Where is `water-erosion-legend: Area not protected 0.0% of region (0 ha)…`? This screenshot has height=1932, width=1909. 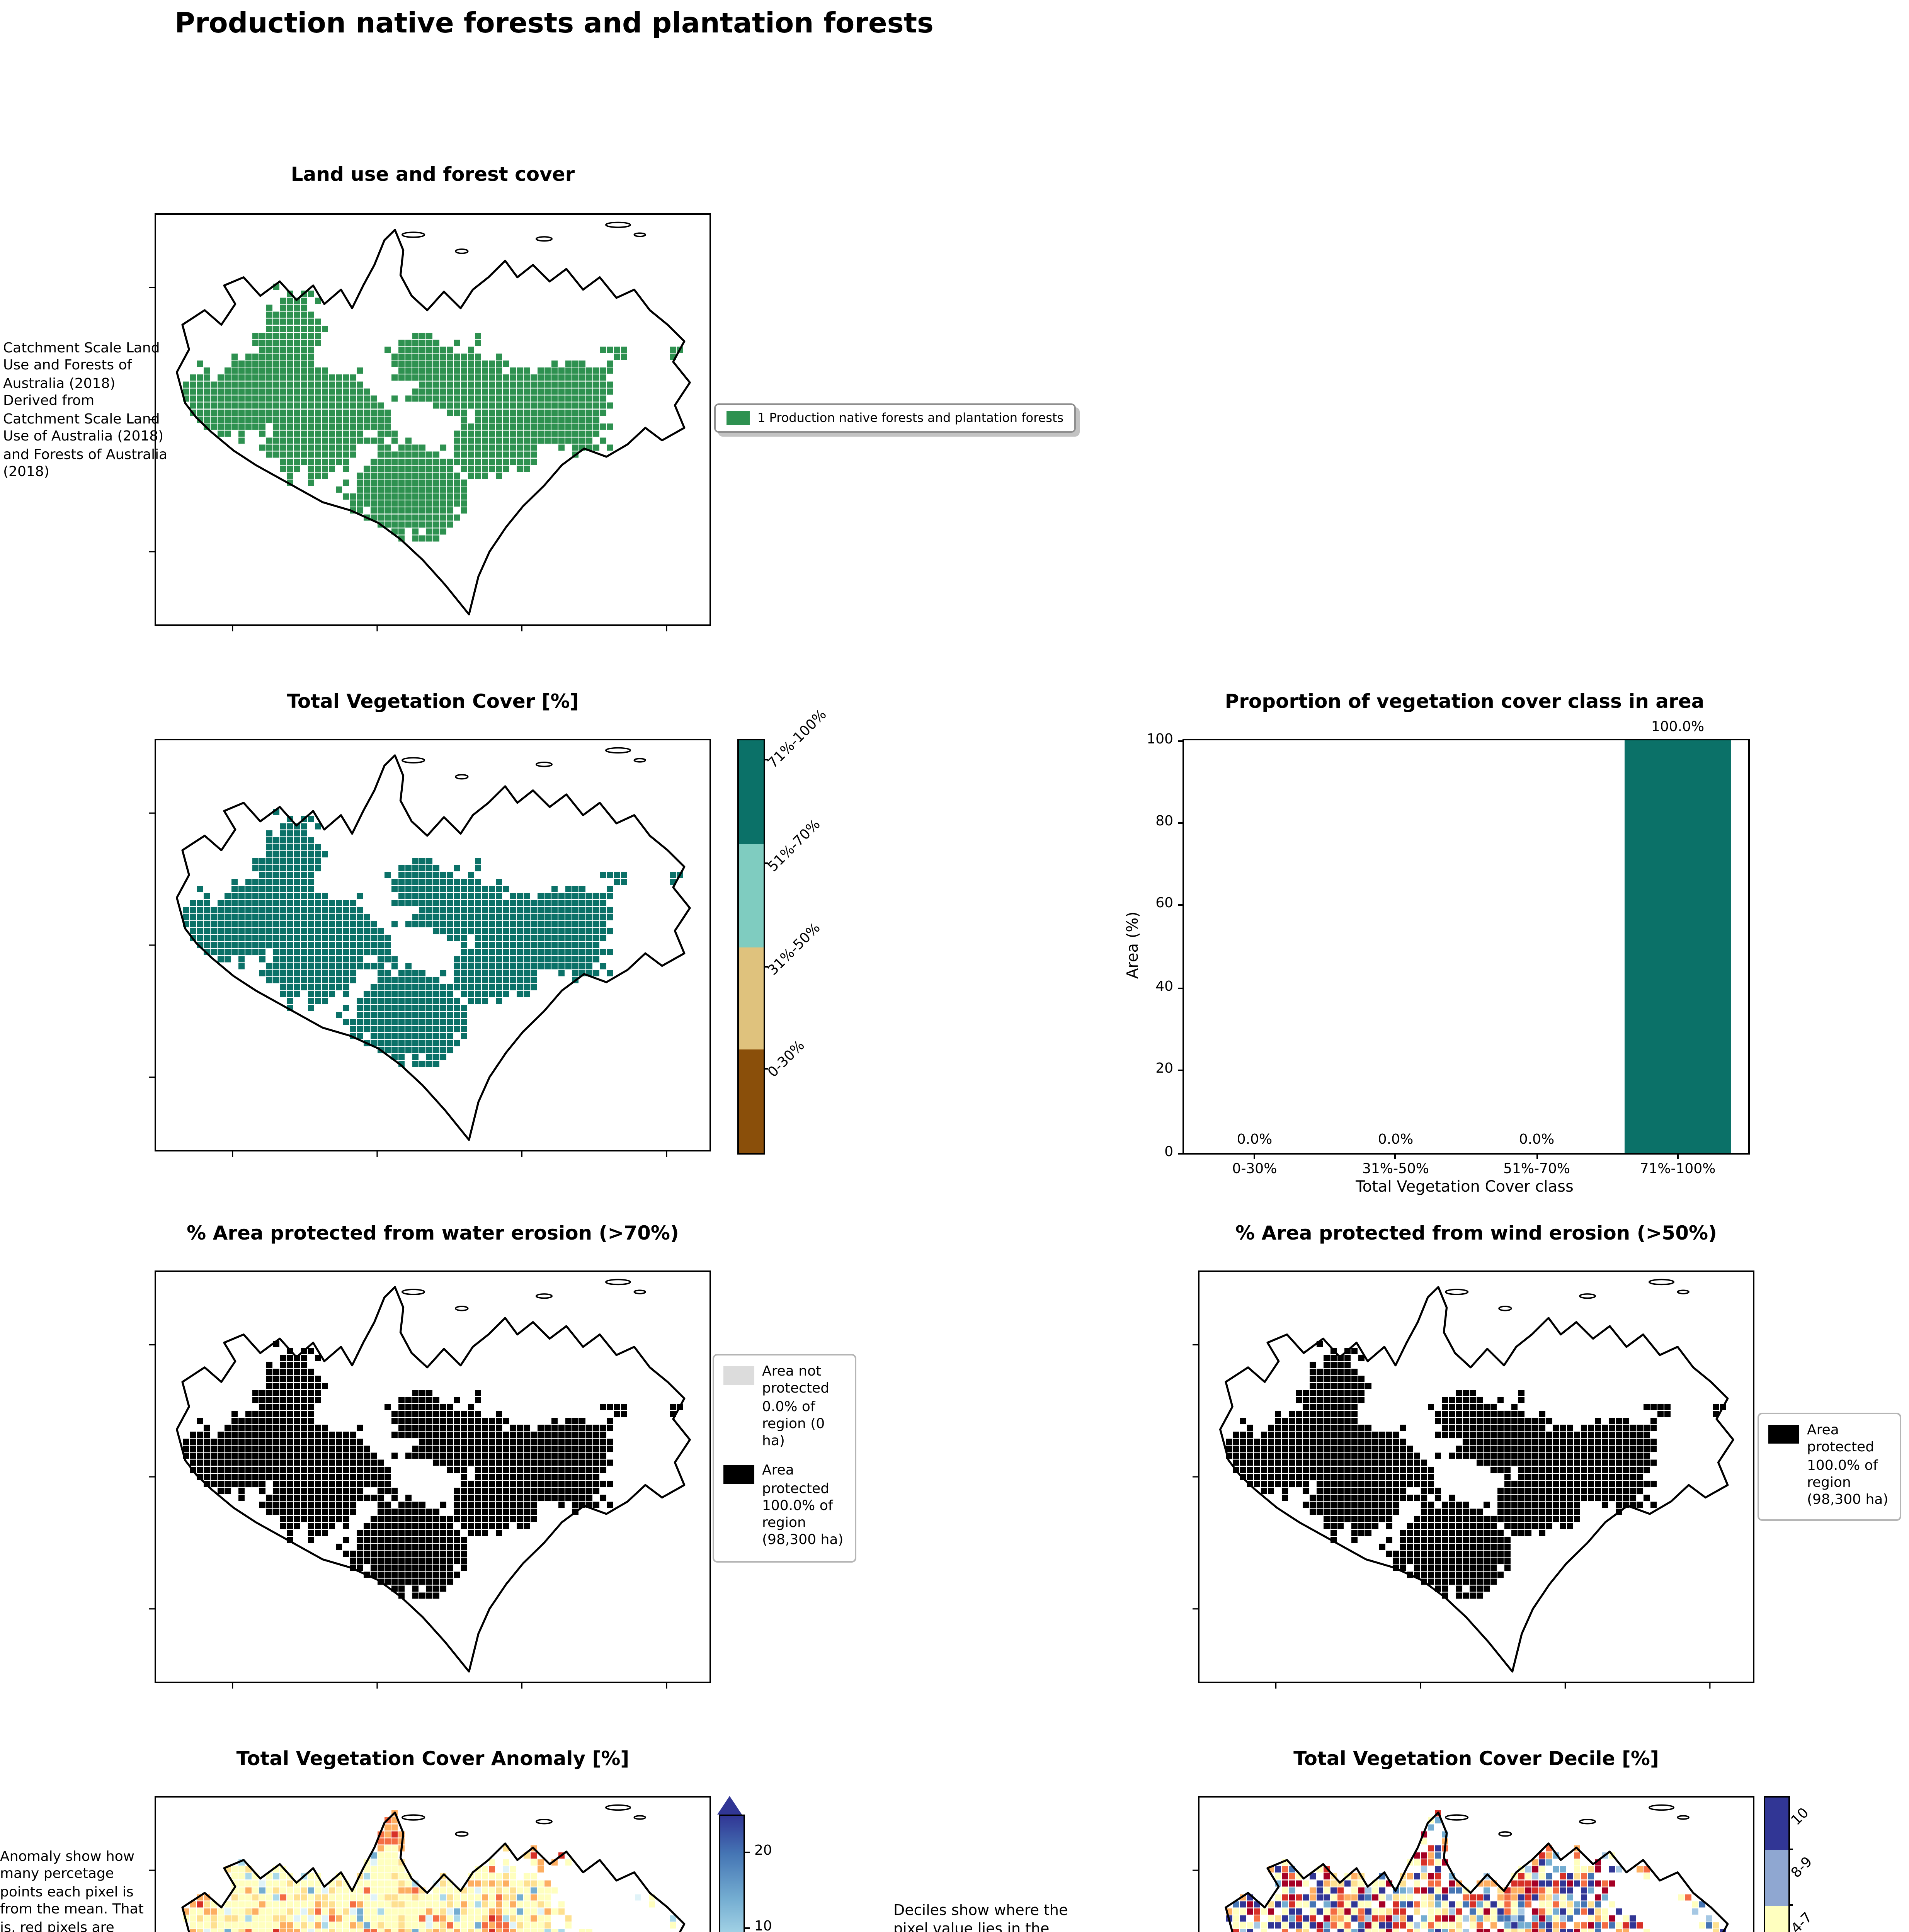
water-erosion-legend: Area not protected 0.0% of region (0 ha)… is located at coordinates (784, 1458).